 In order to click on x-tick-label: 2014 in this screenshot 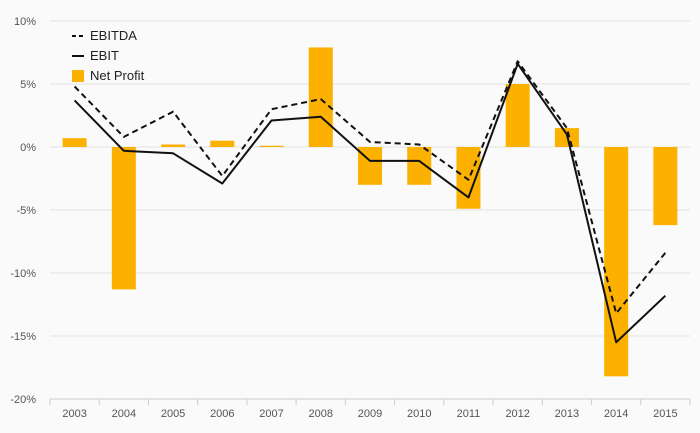, I will do `click(616, 414)`.